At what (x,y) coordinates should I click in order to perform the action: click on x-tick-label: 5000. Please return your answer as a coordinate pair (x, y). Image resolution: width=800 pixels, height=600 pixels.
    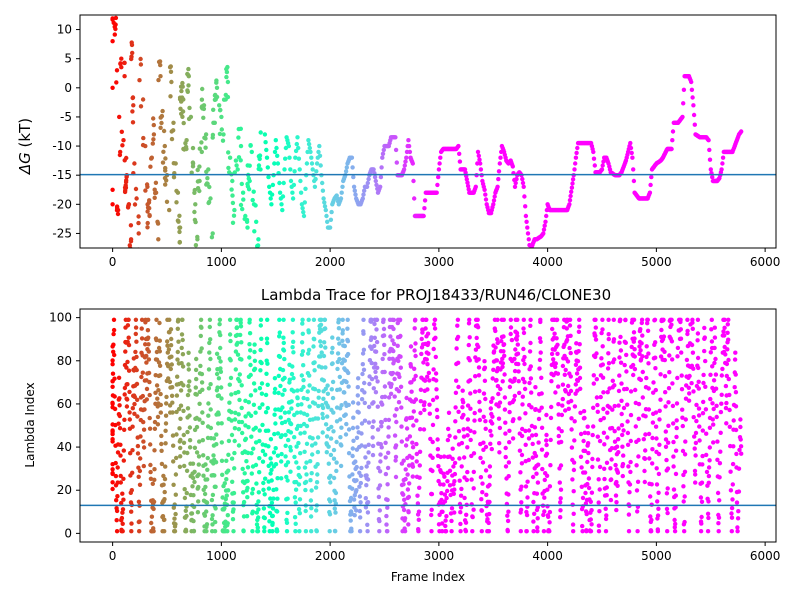
    Looking at the image, I should click on (656, 262).